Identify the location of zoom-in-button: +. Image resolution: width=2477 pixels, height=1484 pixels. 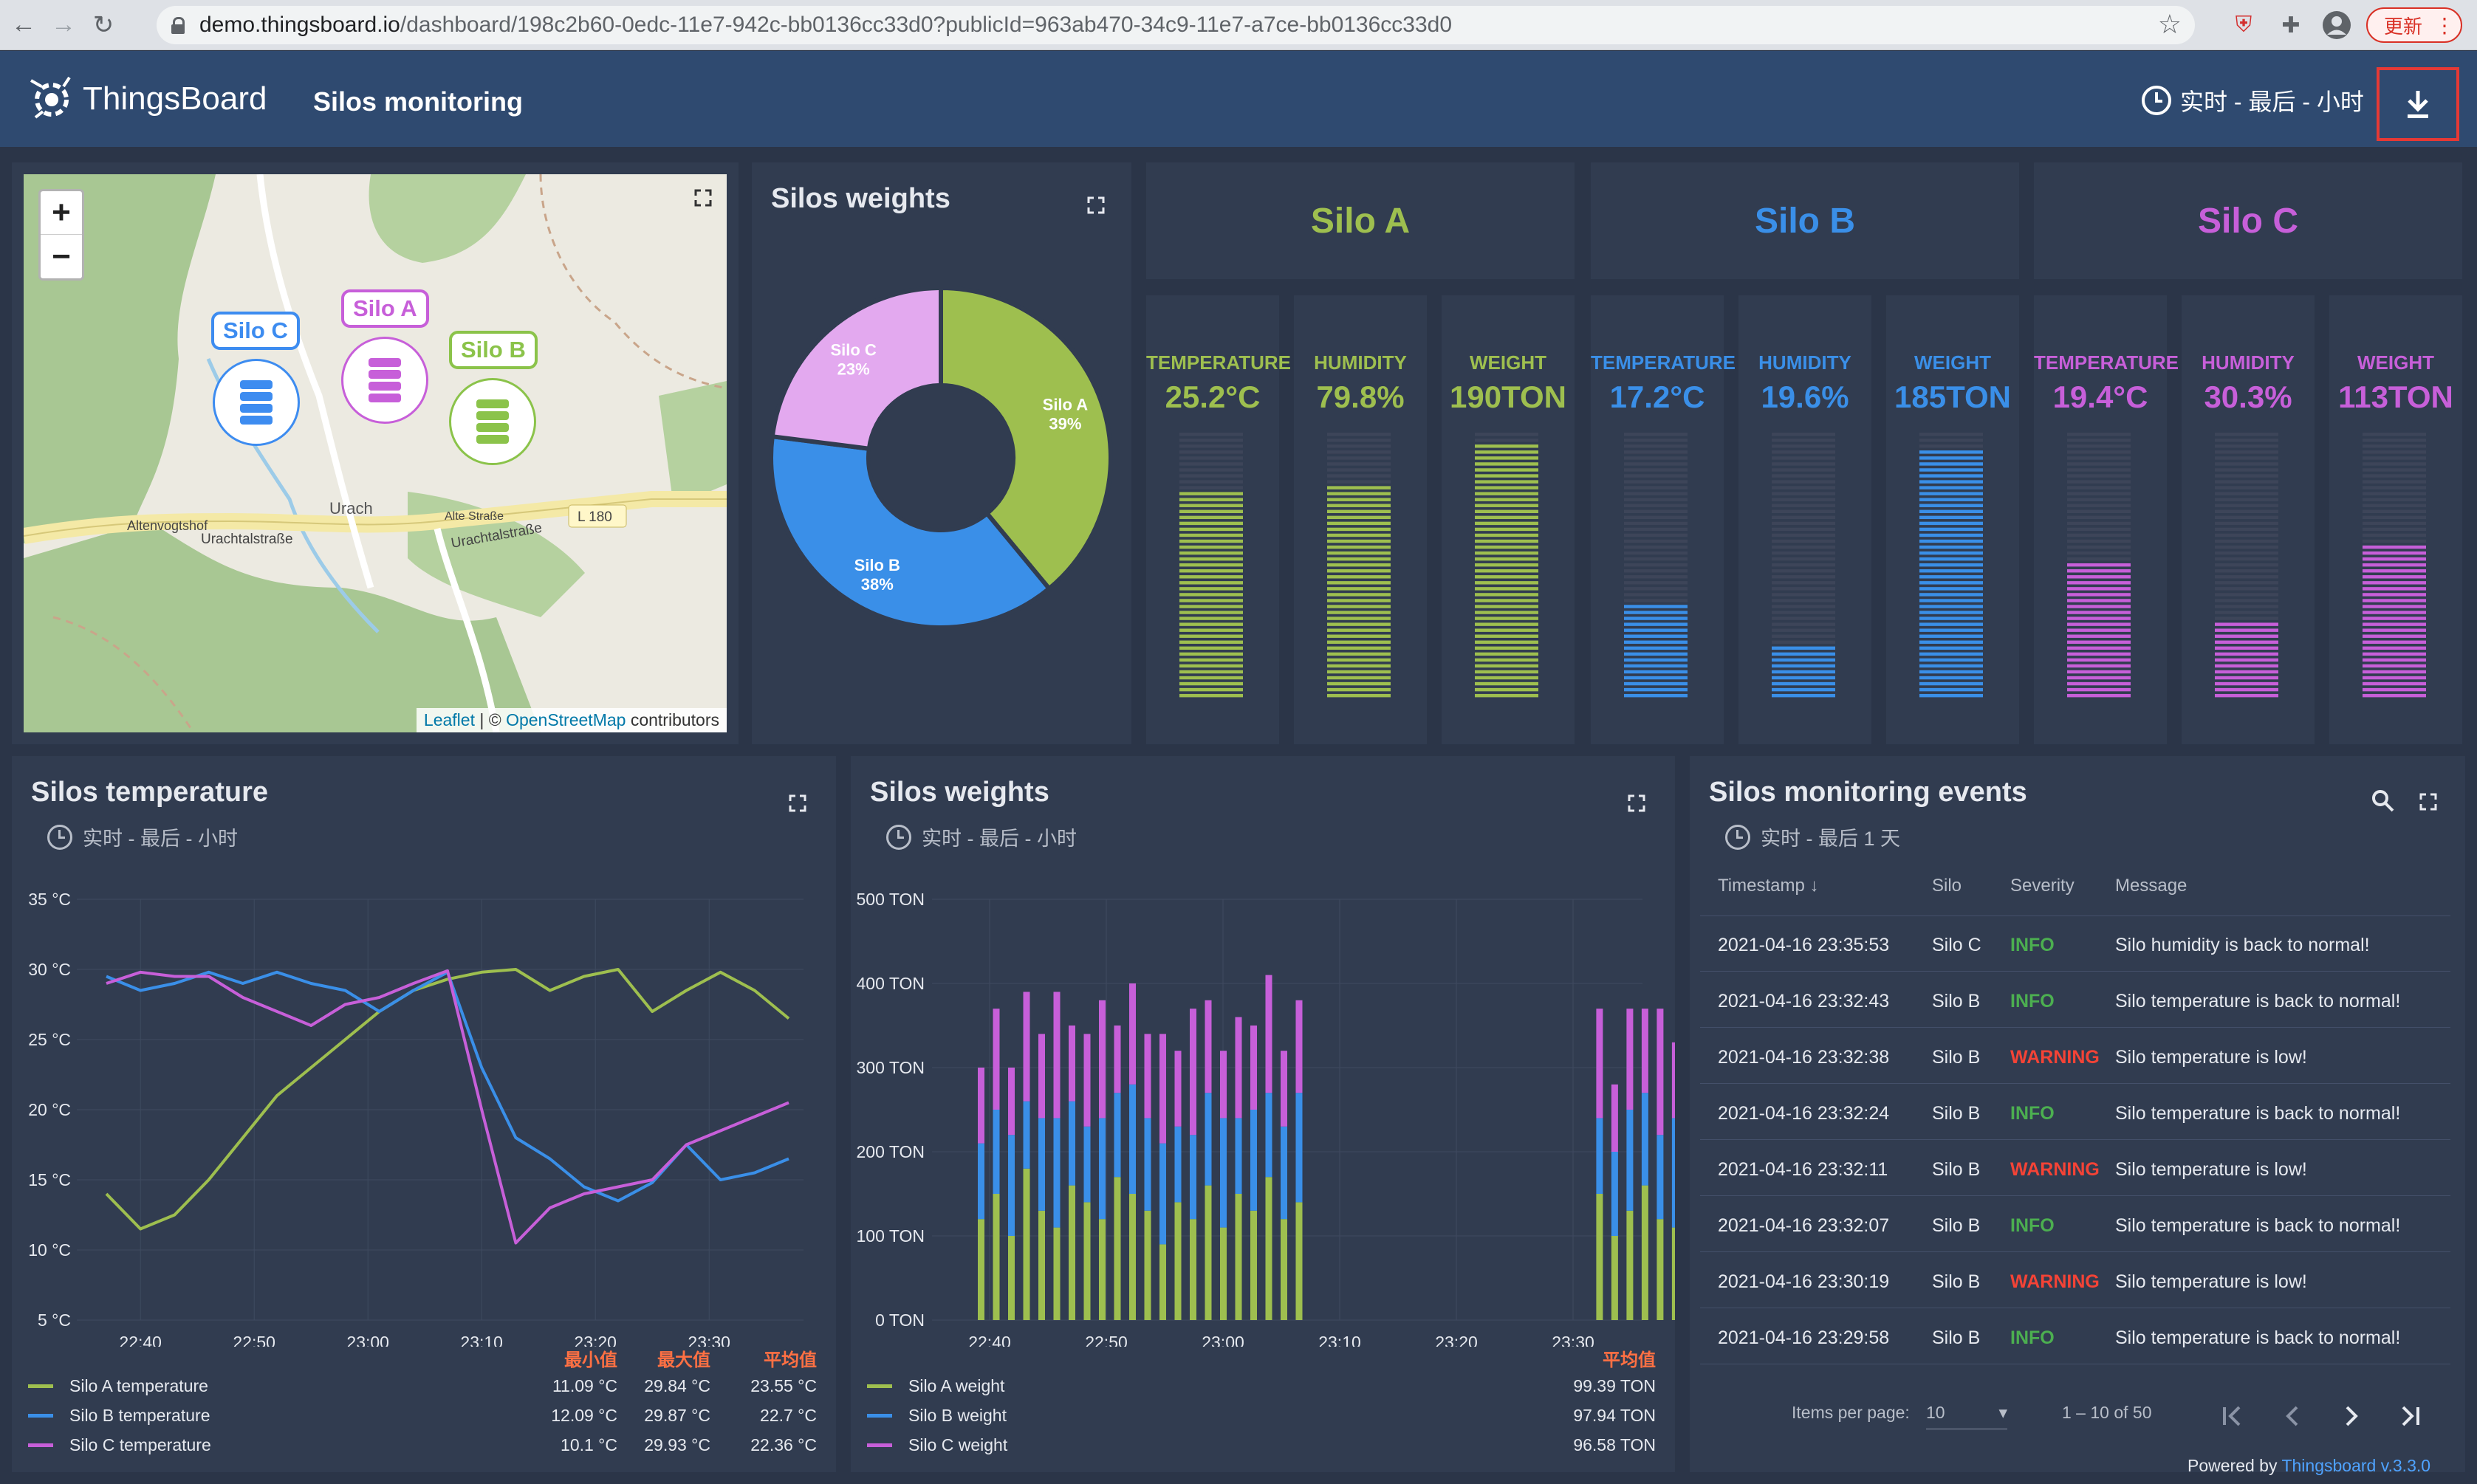
(61, 213).